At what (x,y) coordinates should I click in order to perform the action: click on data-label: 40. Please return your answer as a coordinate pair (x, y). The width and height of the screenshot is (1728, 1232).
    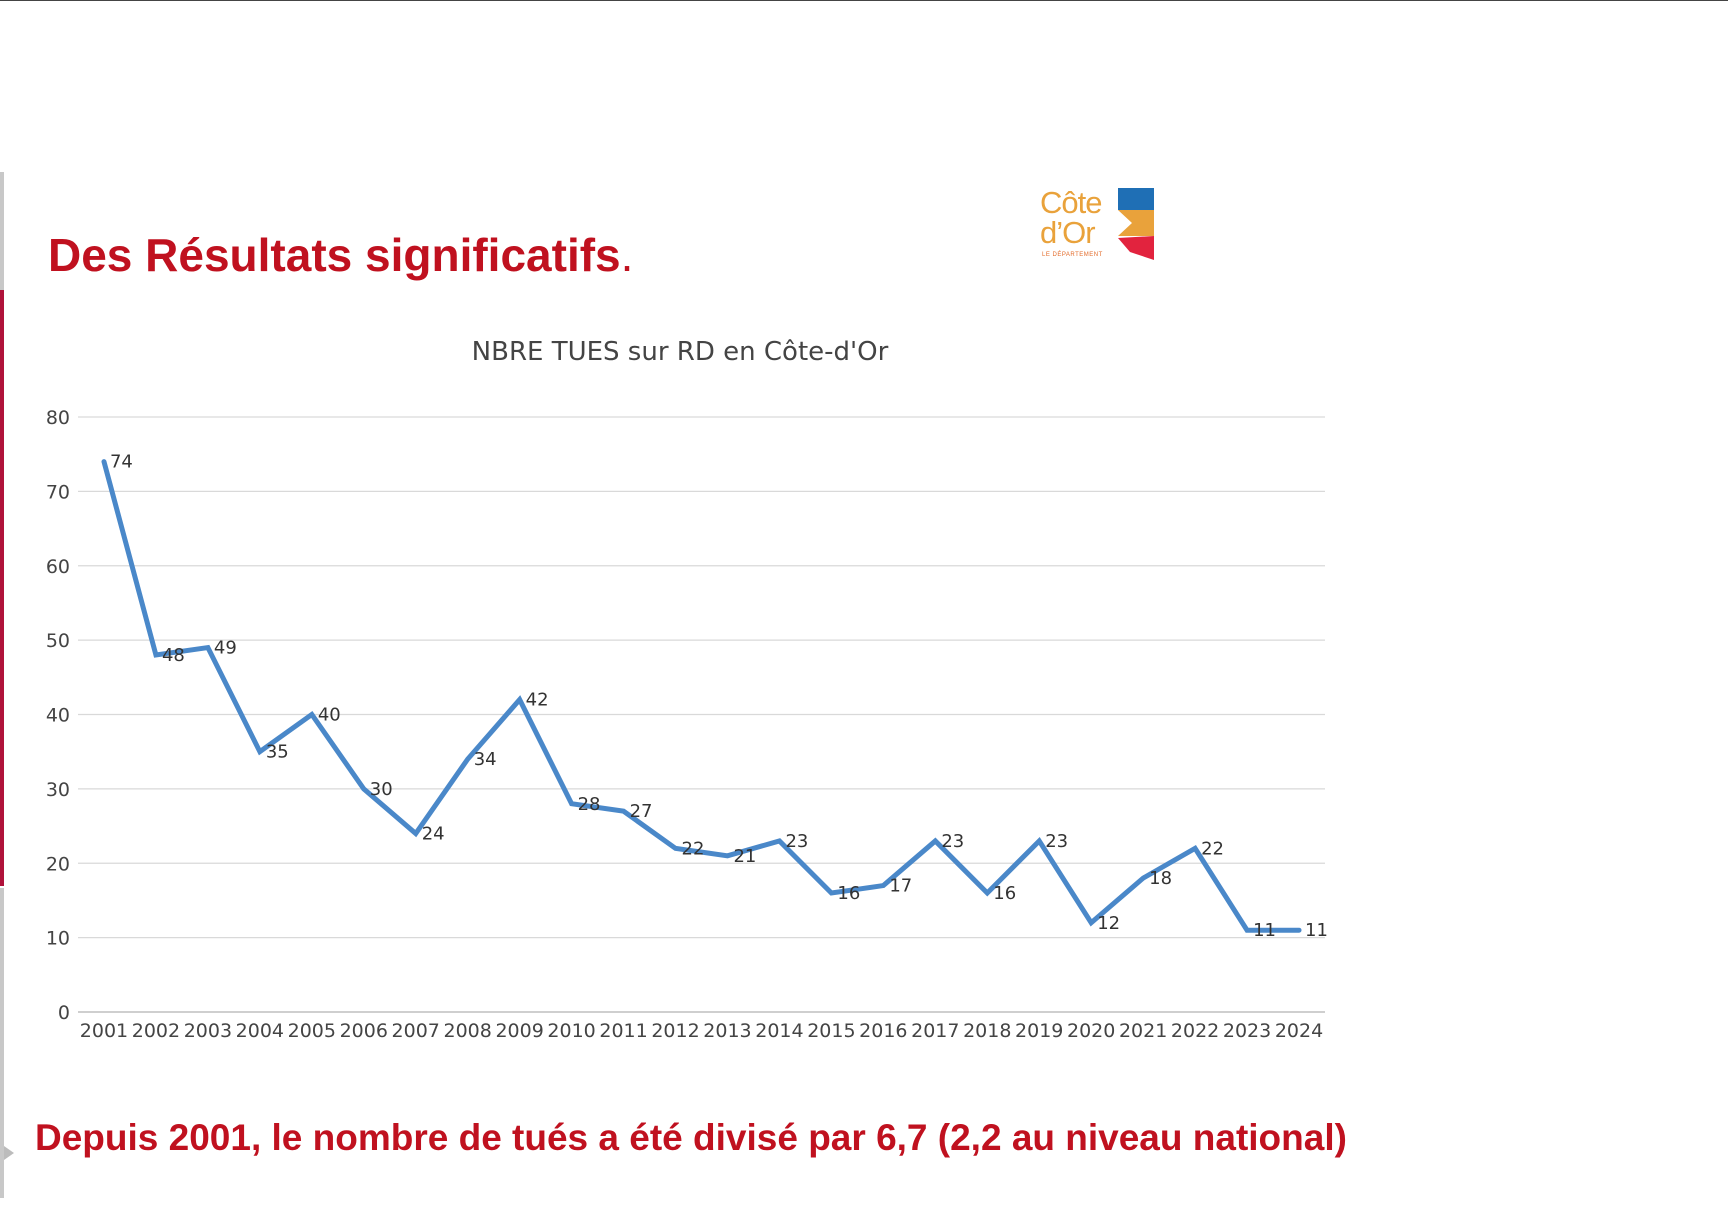
    Looking at the image, I should click on (329, 715).